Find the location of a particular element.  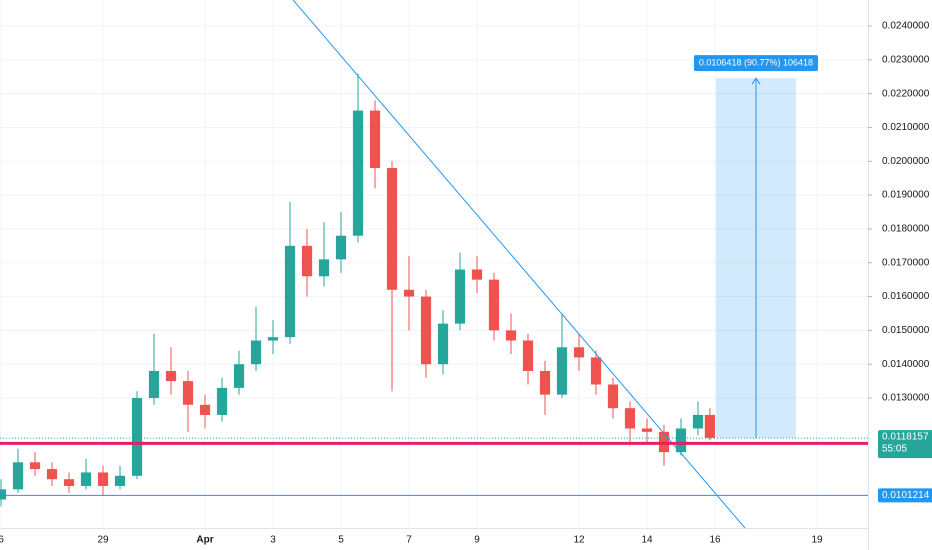

position-label: 0.0106418 (90.77%) 106418 is located at coordinates (756, 63).